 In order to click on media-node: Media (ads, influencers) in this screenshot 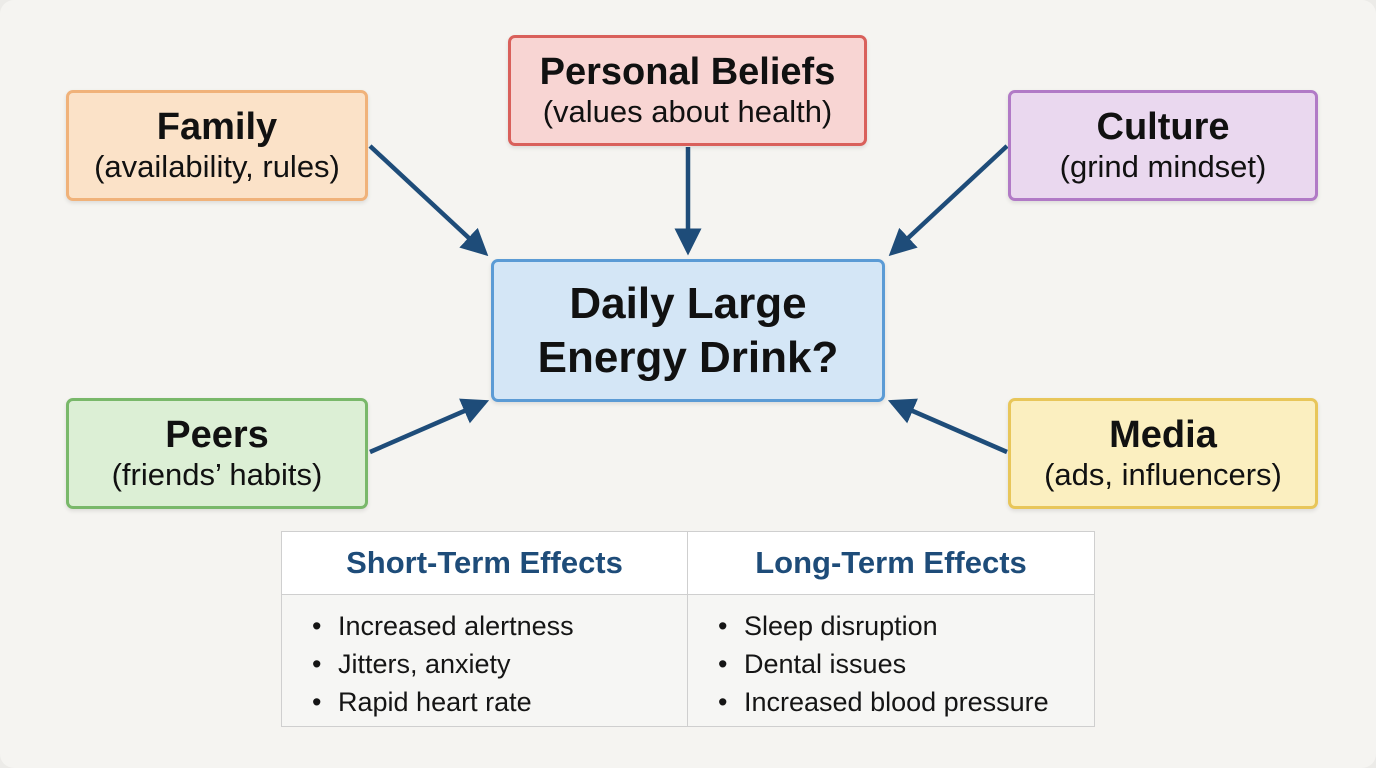, I will do `click(1163, 453)`.